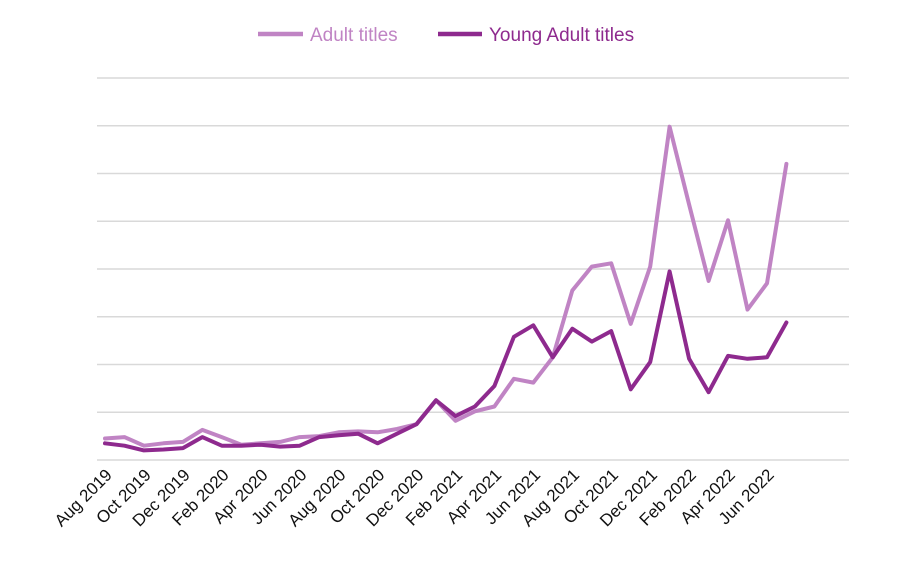 This screenshot has width=906, height=570. What do you see at coordinates (354, 35) in the screenshot?
I see `legend-label-adult-titles: Adult titles` at bounding box center [354, 35].